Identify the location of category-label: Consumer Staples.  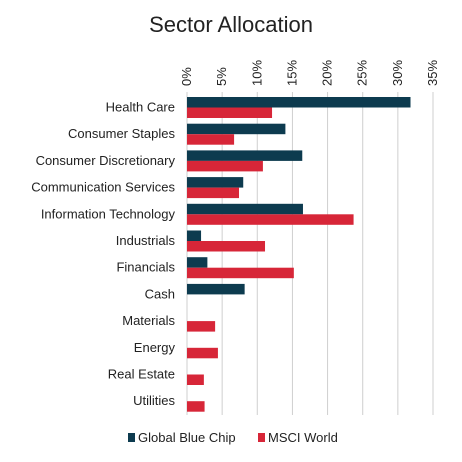
(121, 133).